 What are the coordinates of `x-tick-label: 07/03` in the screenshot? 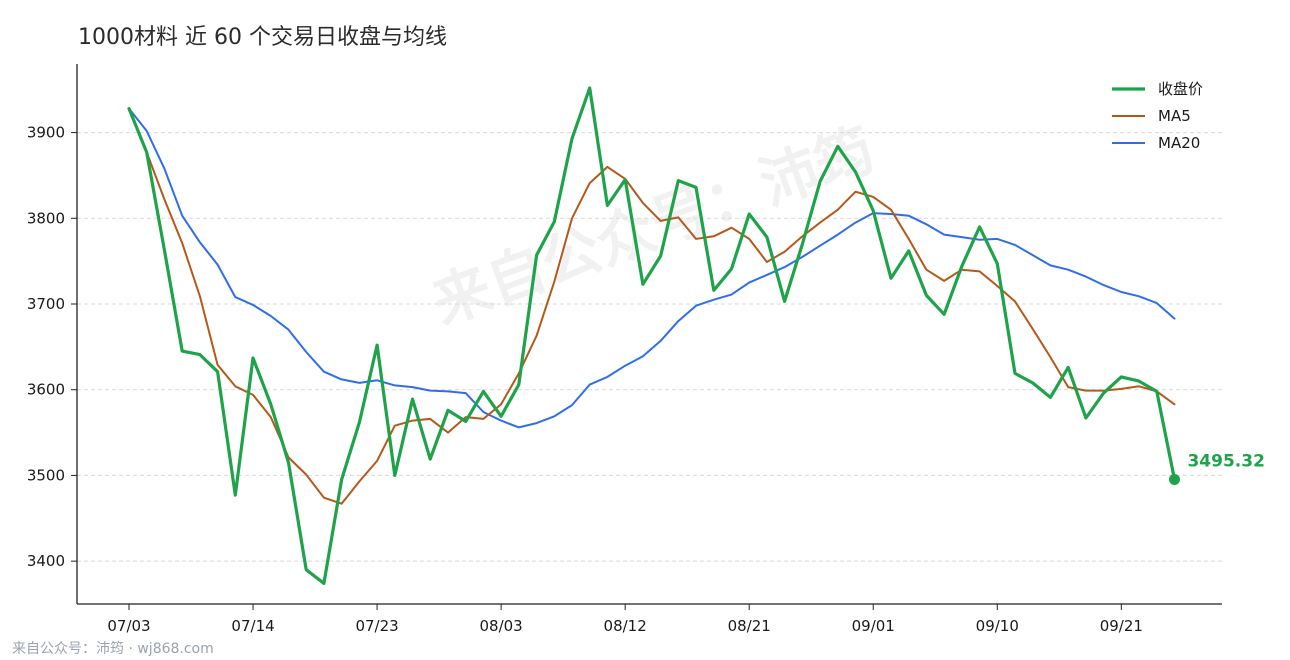 It's located at (128, 626).